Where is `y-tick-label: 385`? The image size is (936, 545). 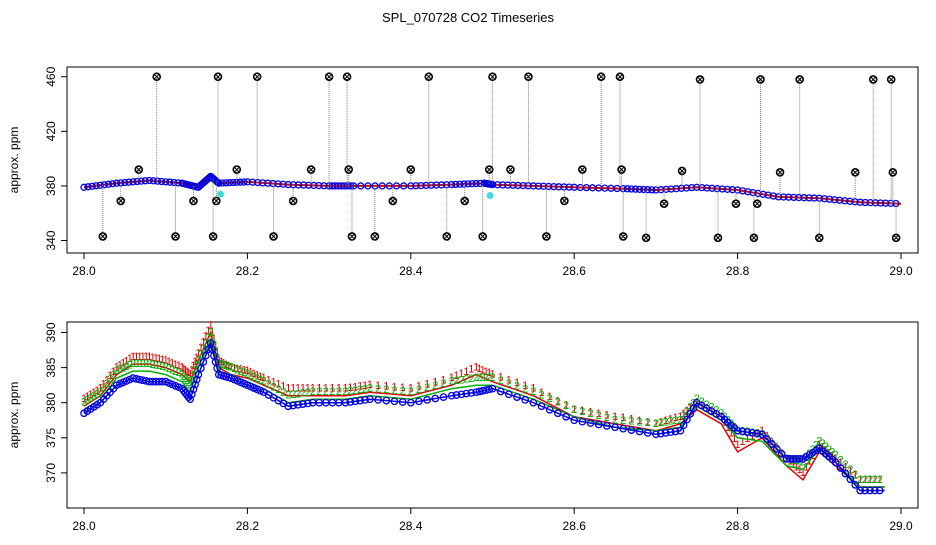
y-tick-label: 385 is located at coordinates (51, 367).